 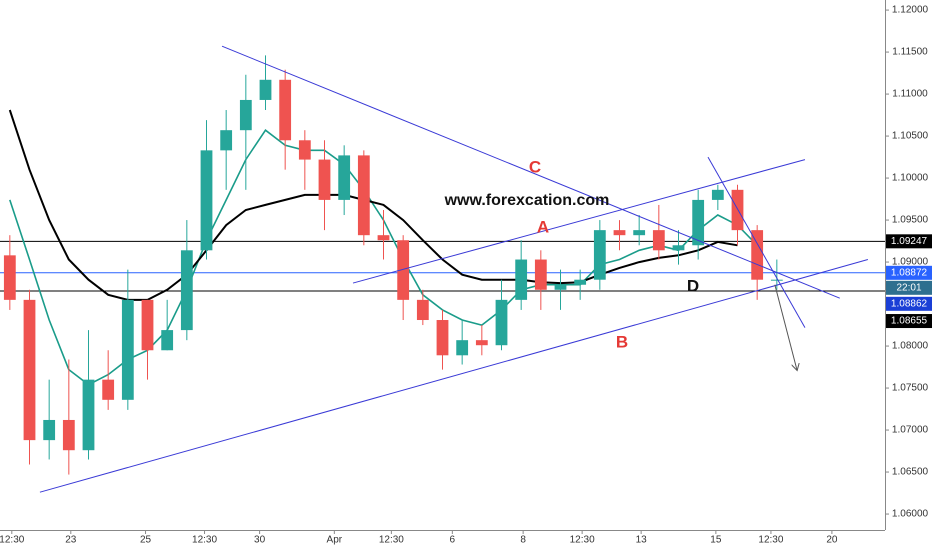 I want to click on y-tick-label: 1.07000, so click(x=910, y=430).